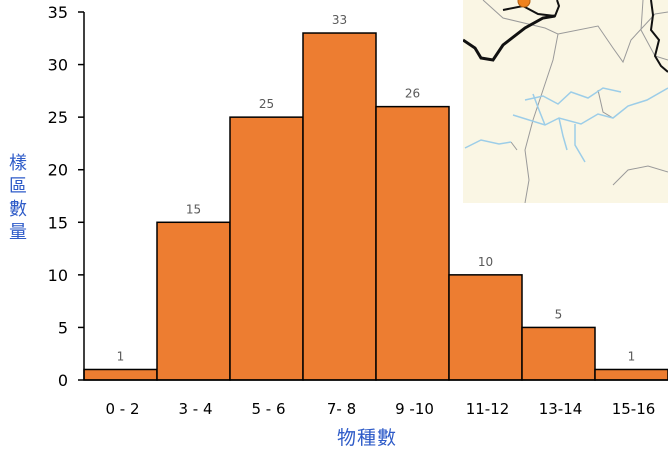 The image size is (668, 450). I want to click on map-inset, so click(565, 101).